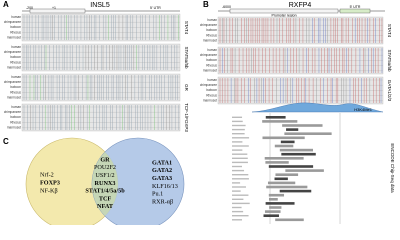 The width and height of the screenshot is (400, 240). Describe the element at coordinates (100, 5) in the screenshot. I see `panel-title: INSL5` at that location.